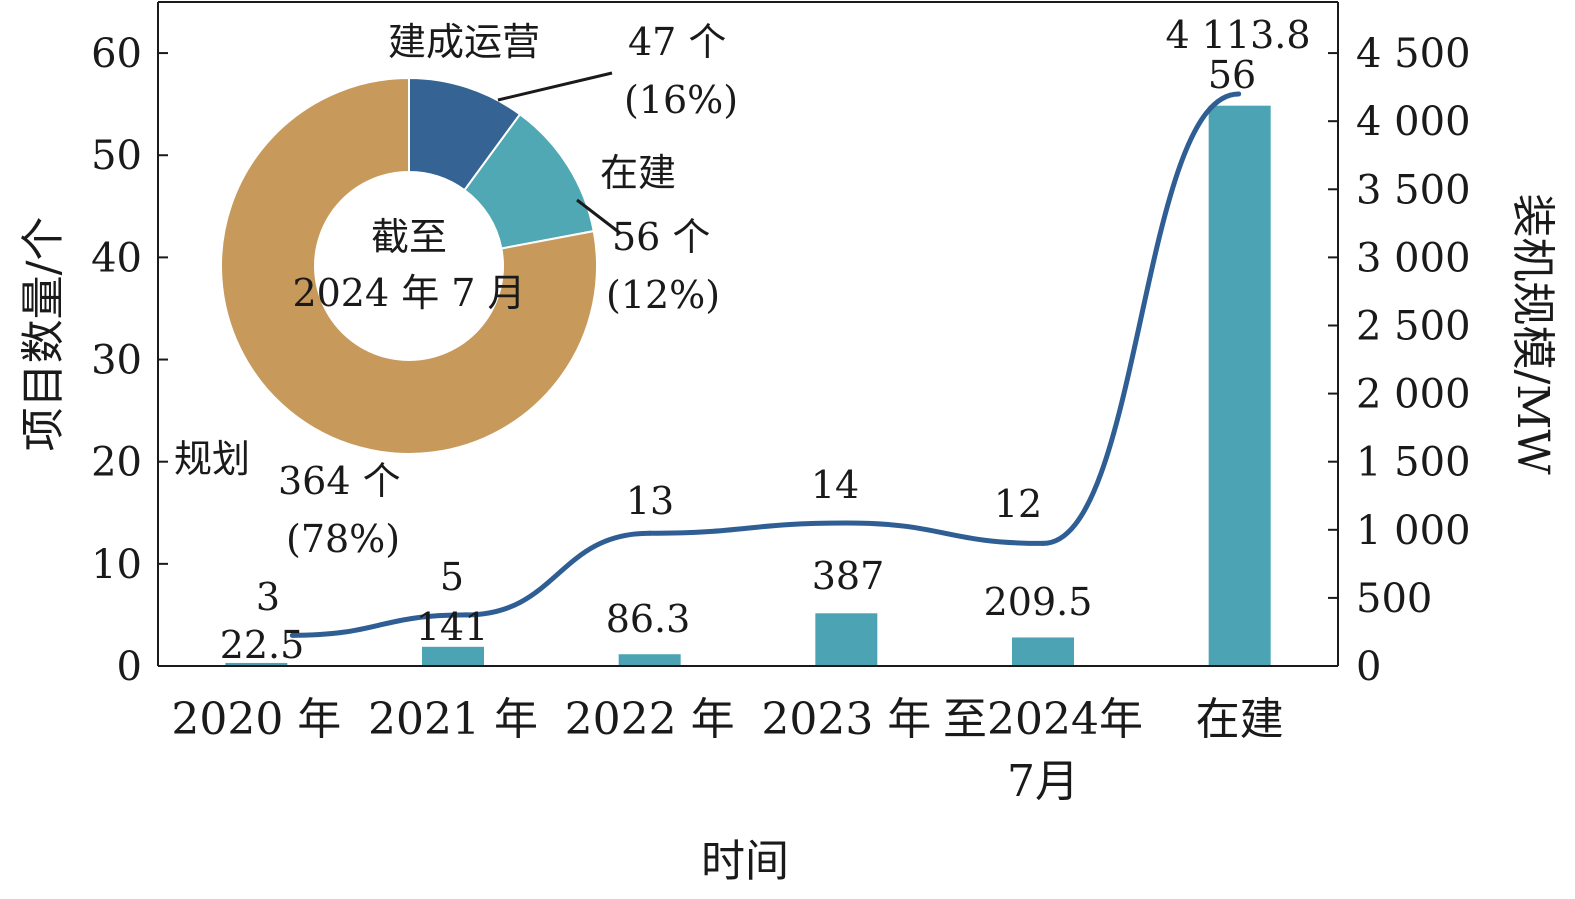 Image resolution: width=1575 pixels, height=899 pixels. I want to click on y-right-tick-label: 3 500, so click(1413, 190).